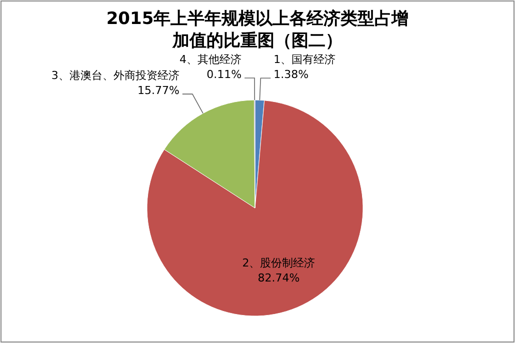  What do you see at coordinates (158, 91) in the screenshot?
I see `data-label: 15.77%` at bounding box center [158, 91].